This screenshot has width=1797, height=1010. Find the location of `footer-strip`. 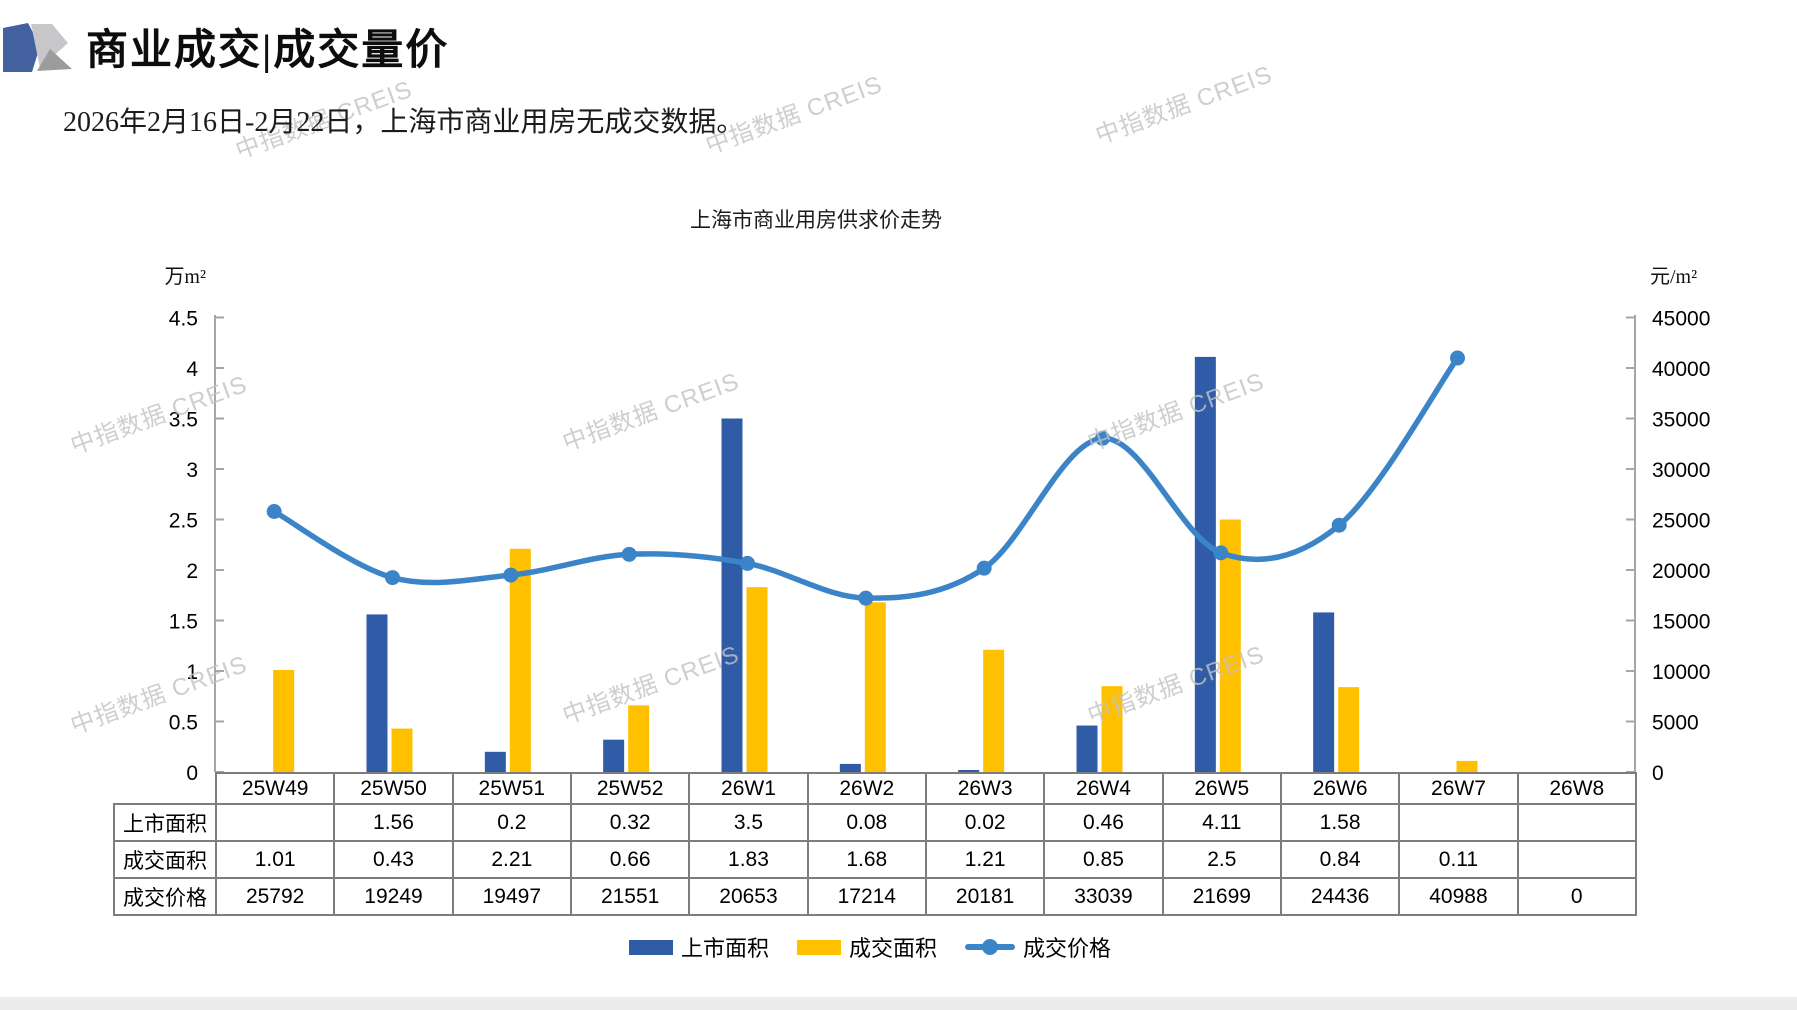

footer-strip is located at coordinates (898, 1003).